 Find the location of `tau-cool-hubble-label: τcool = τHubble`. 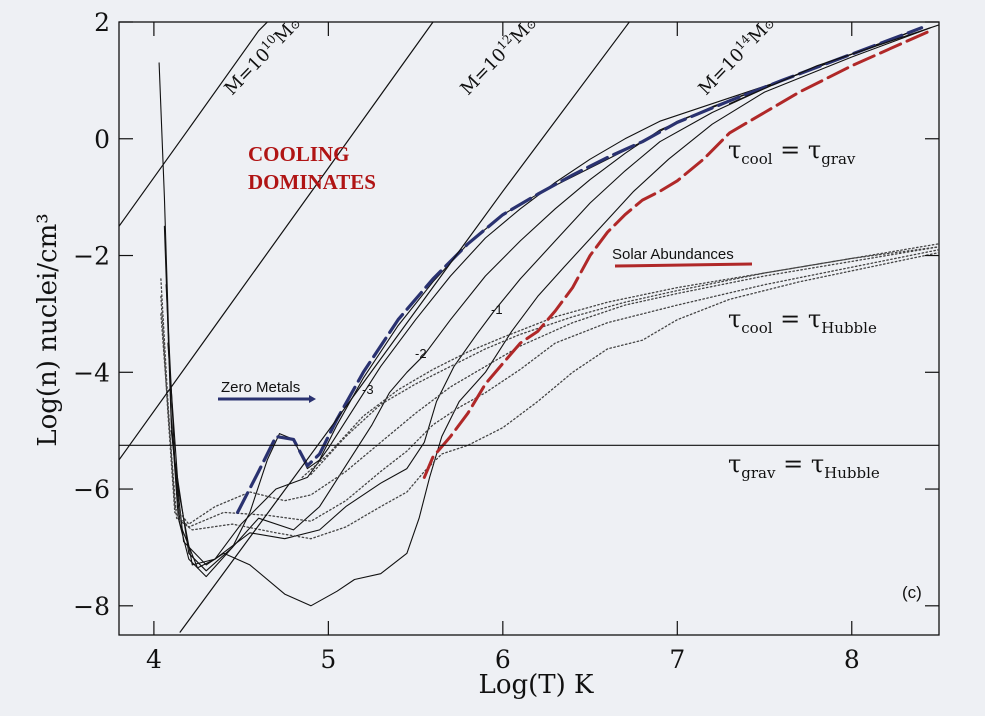

tau-cool-hubble-label: τcool = τHubble is located at coordinates (802, 321).